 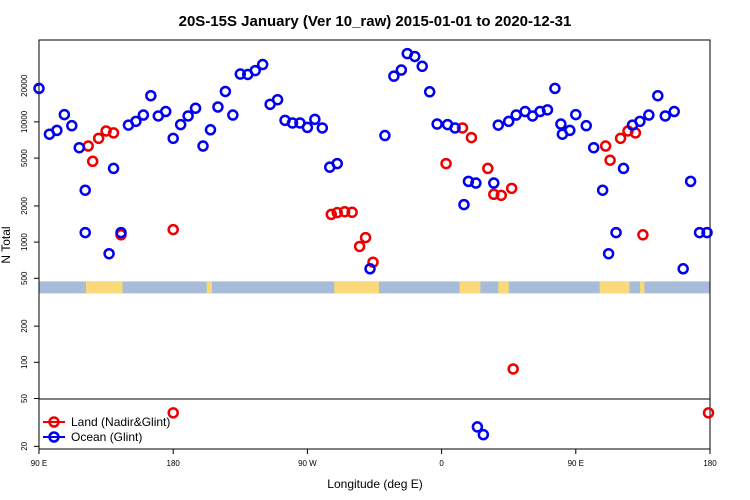 I want to click on y-tick-label: 50, so click(x=24, y=397).